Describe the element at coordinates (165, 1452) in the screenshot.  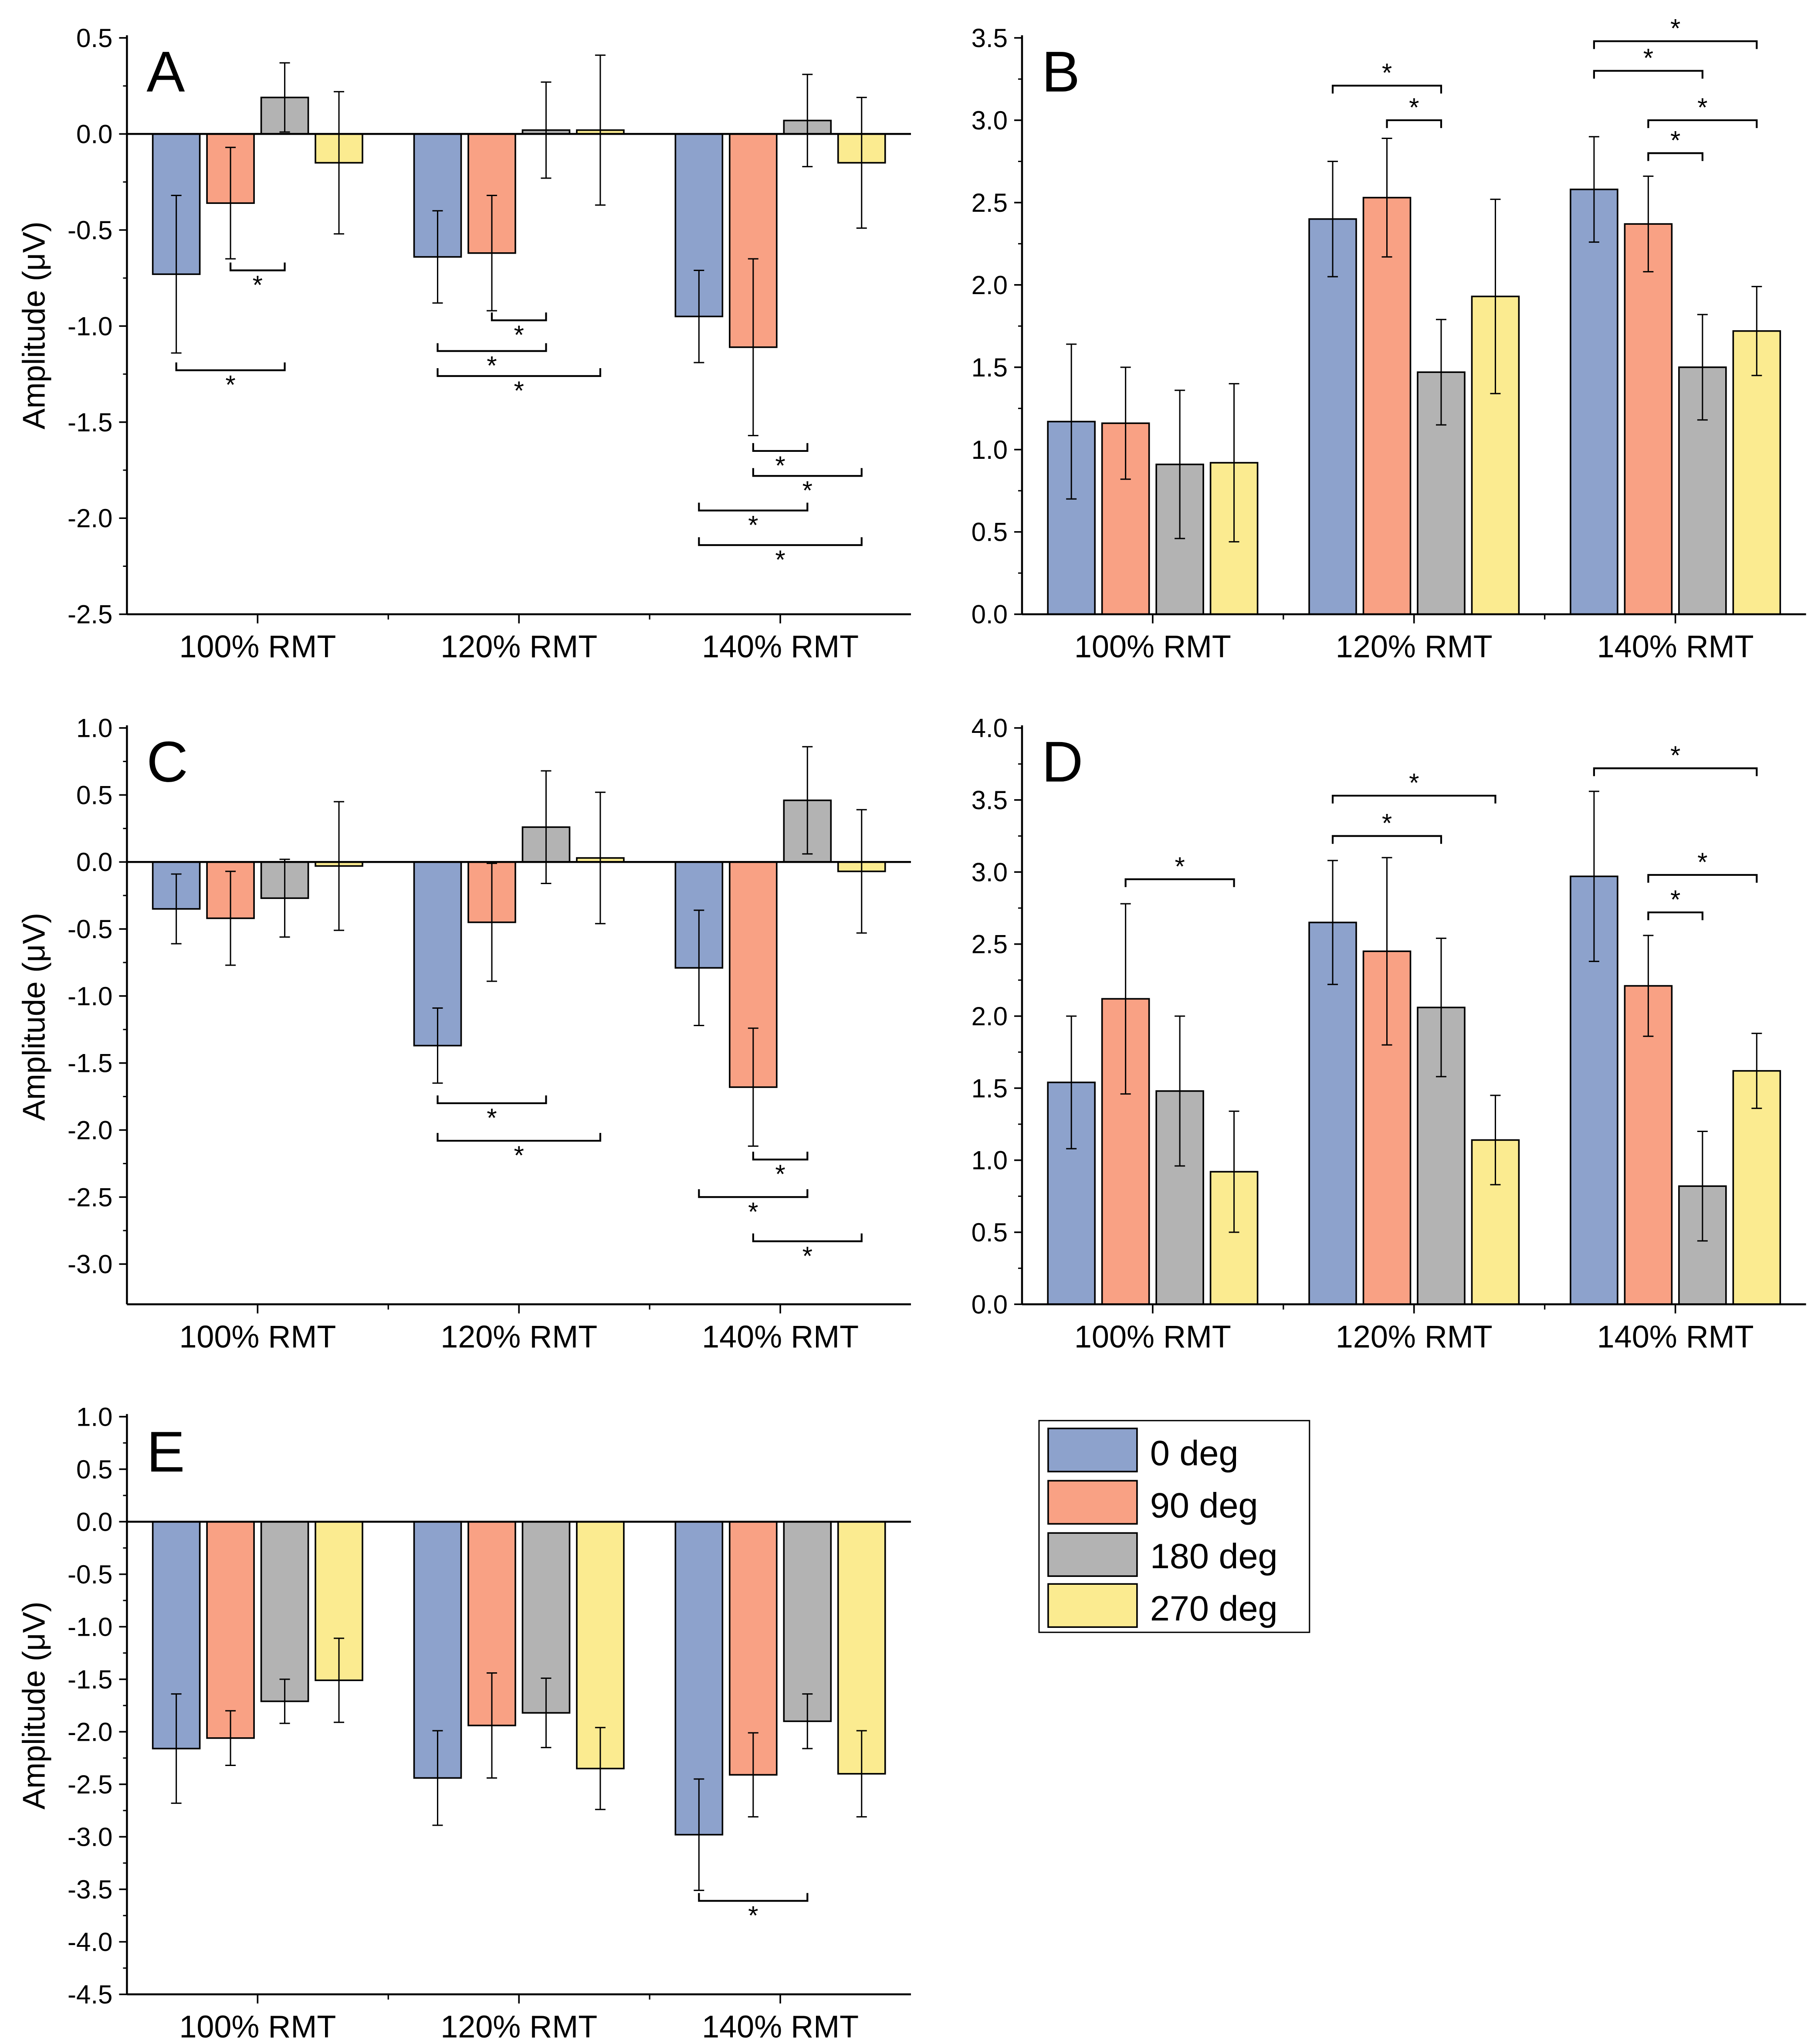
I see `panel-label: E` at that location.